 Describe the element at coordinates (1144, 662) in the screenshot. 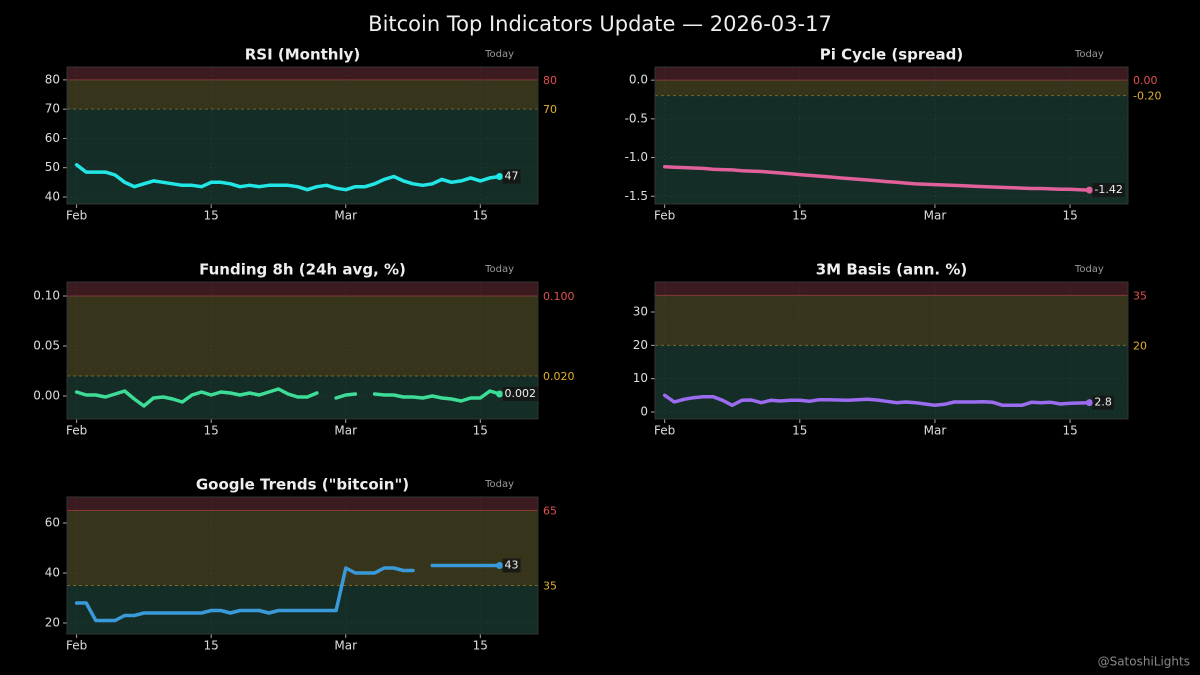

I see `watermark: @SatoshiLights` at that location.